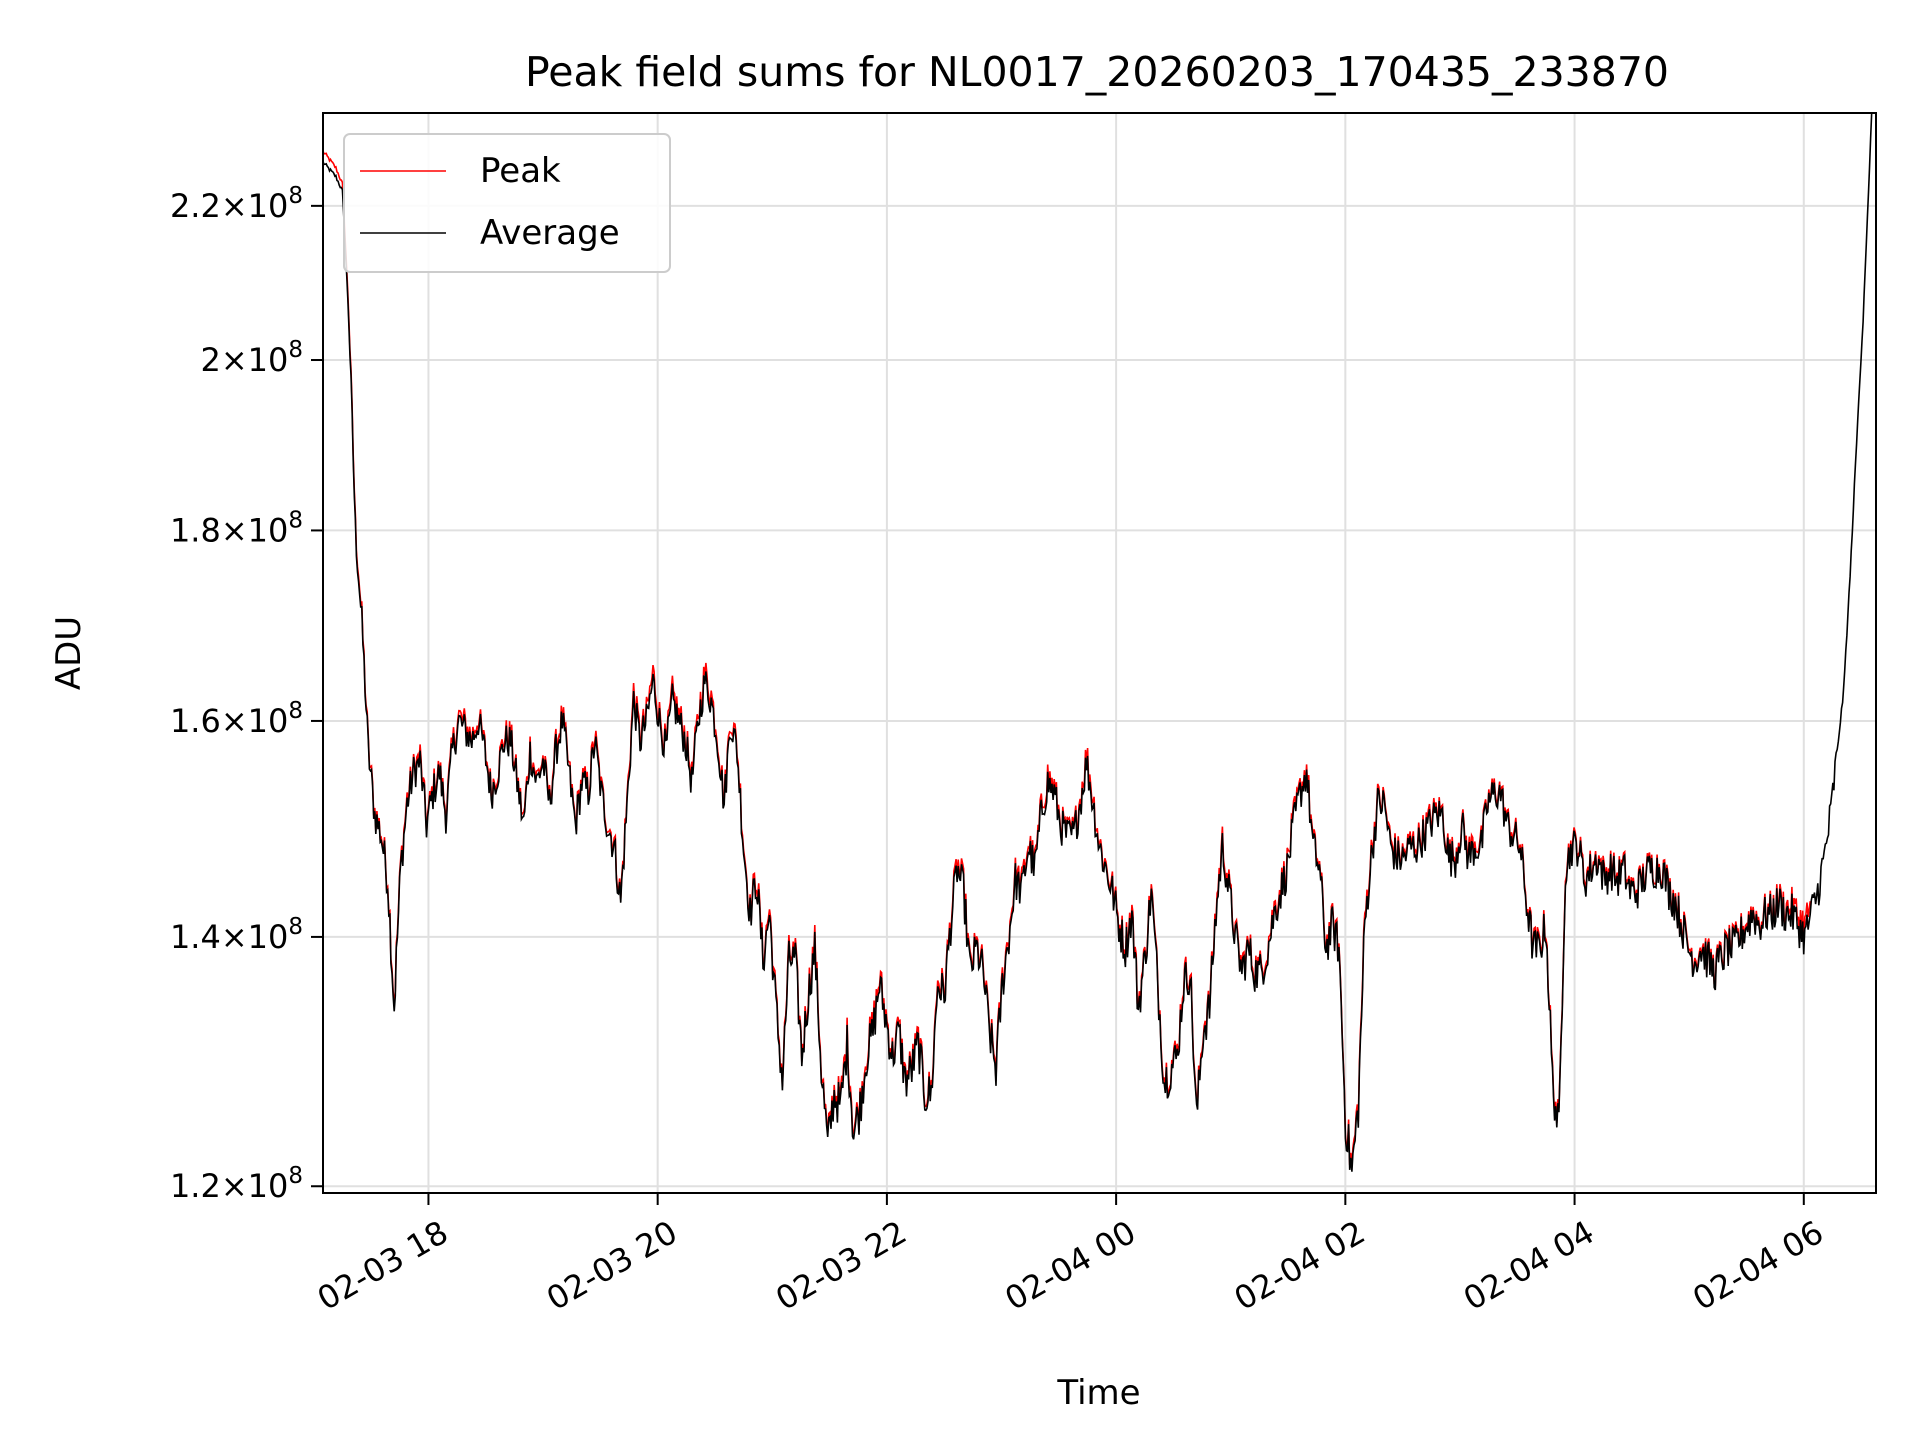 This screenshot has height=1440, width=1920. Describe the element at coordinates (69, 653) in the screenshot. I see `y-axis-label: ADU` at that location.